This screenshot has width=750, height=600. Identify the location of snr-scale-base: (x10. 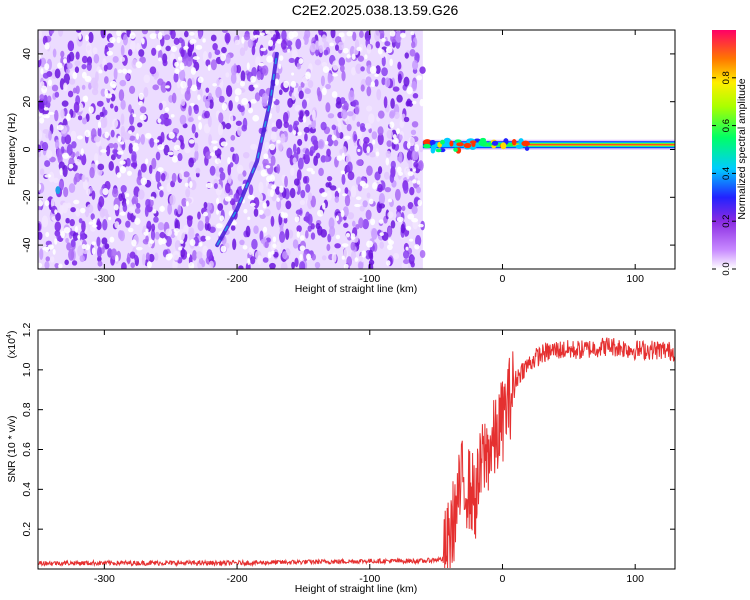
(12, 348).